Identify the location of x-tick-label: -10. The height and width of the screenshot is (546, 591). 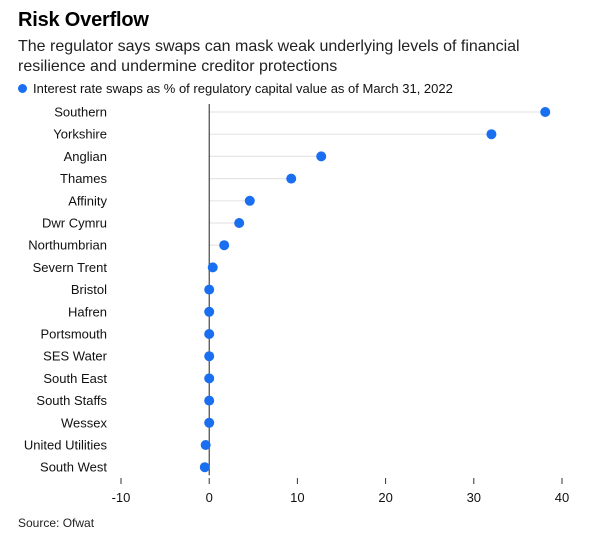
(121, 497).